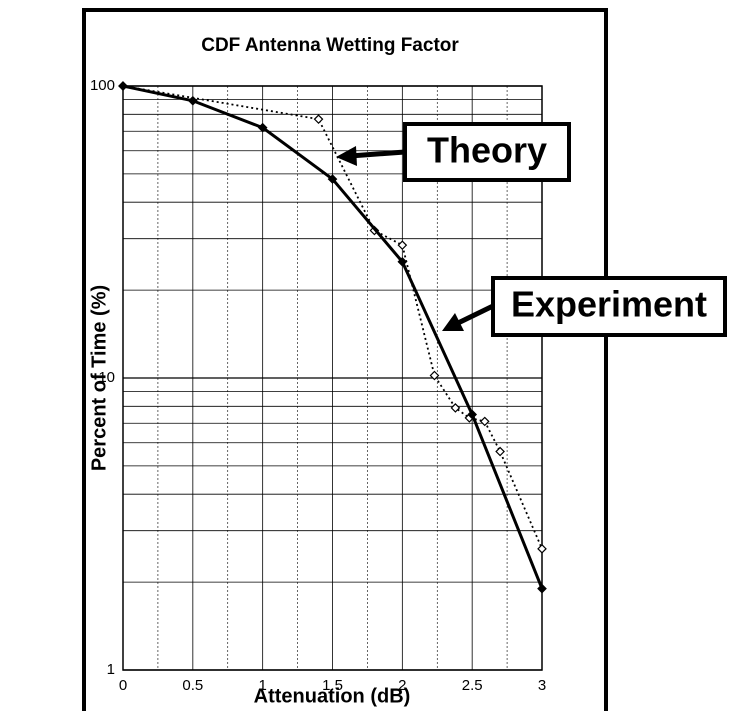 This screenshot has width=734, height=711. I want to click on legend-label: Experiment, so click(609, 304).